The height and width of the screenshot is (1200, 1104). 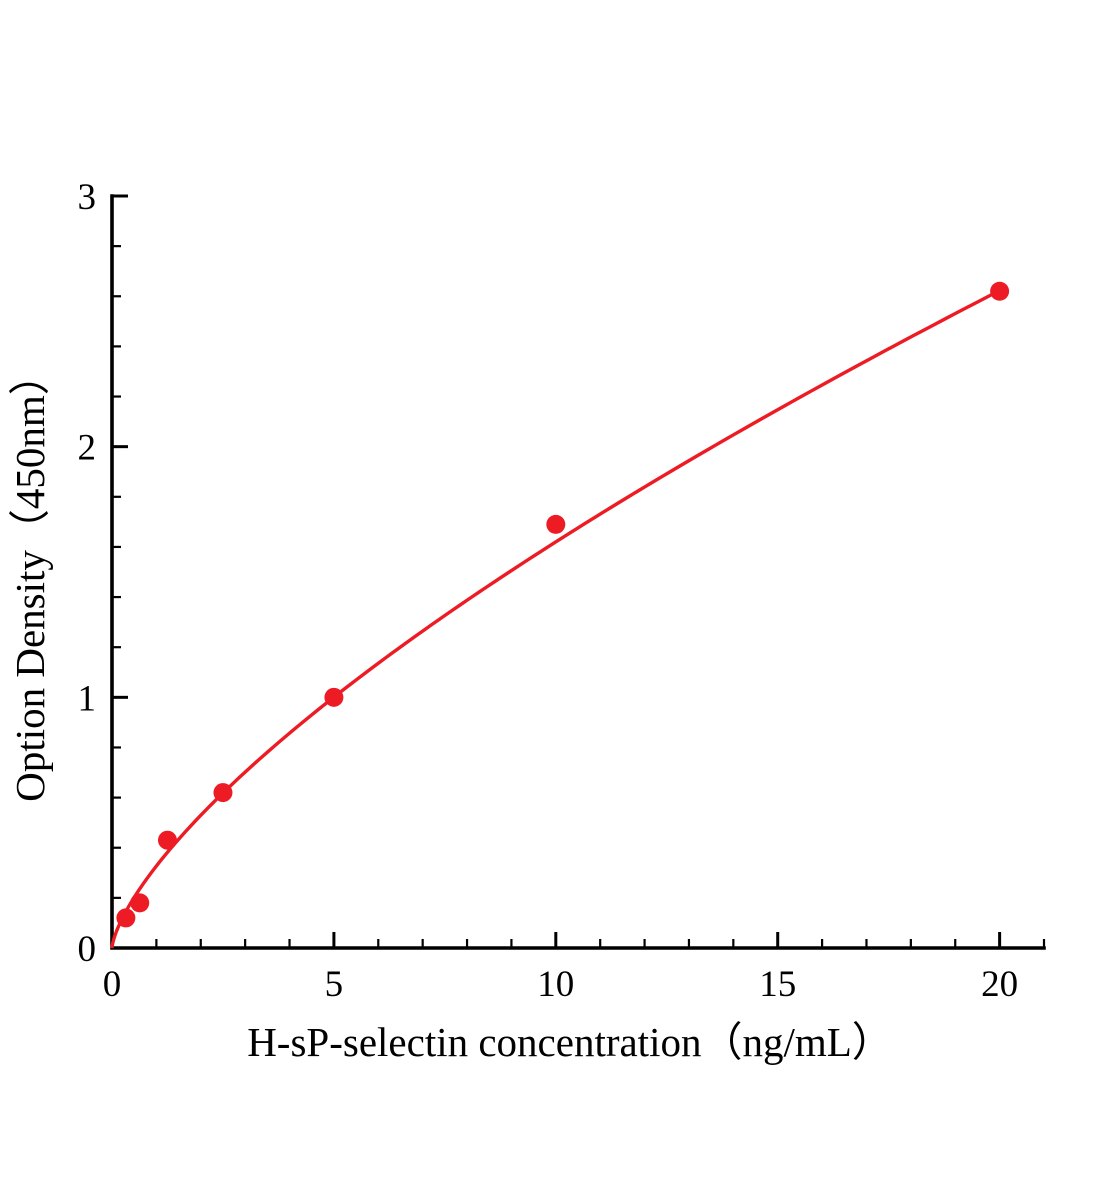 I want to click on y-tick-label: 1, so click(x=87, y=698).